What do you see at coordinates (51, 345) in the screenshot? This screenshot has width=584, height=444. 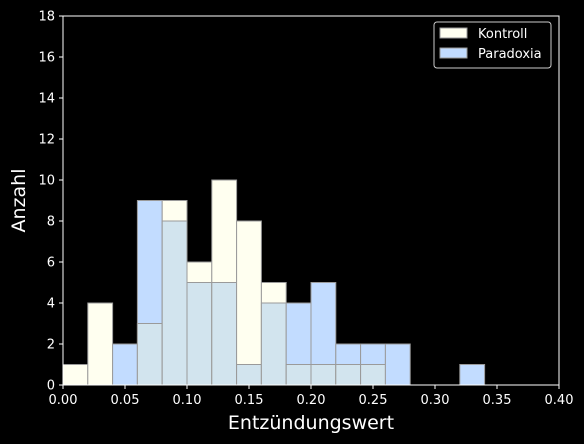 I see `y-tick-label: 2` at bounding box center [51, 345].